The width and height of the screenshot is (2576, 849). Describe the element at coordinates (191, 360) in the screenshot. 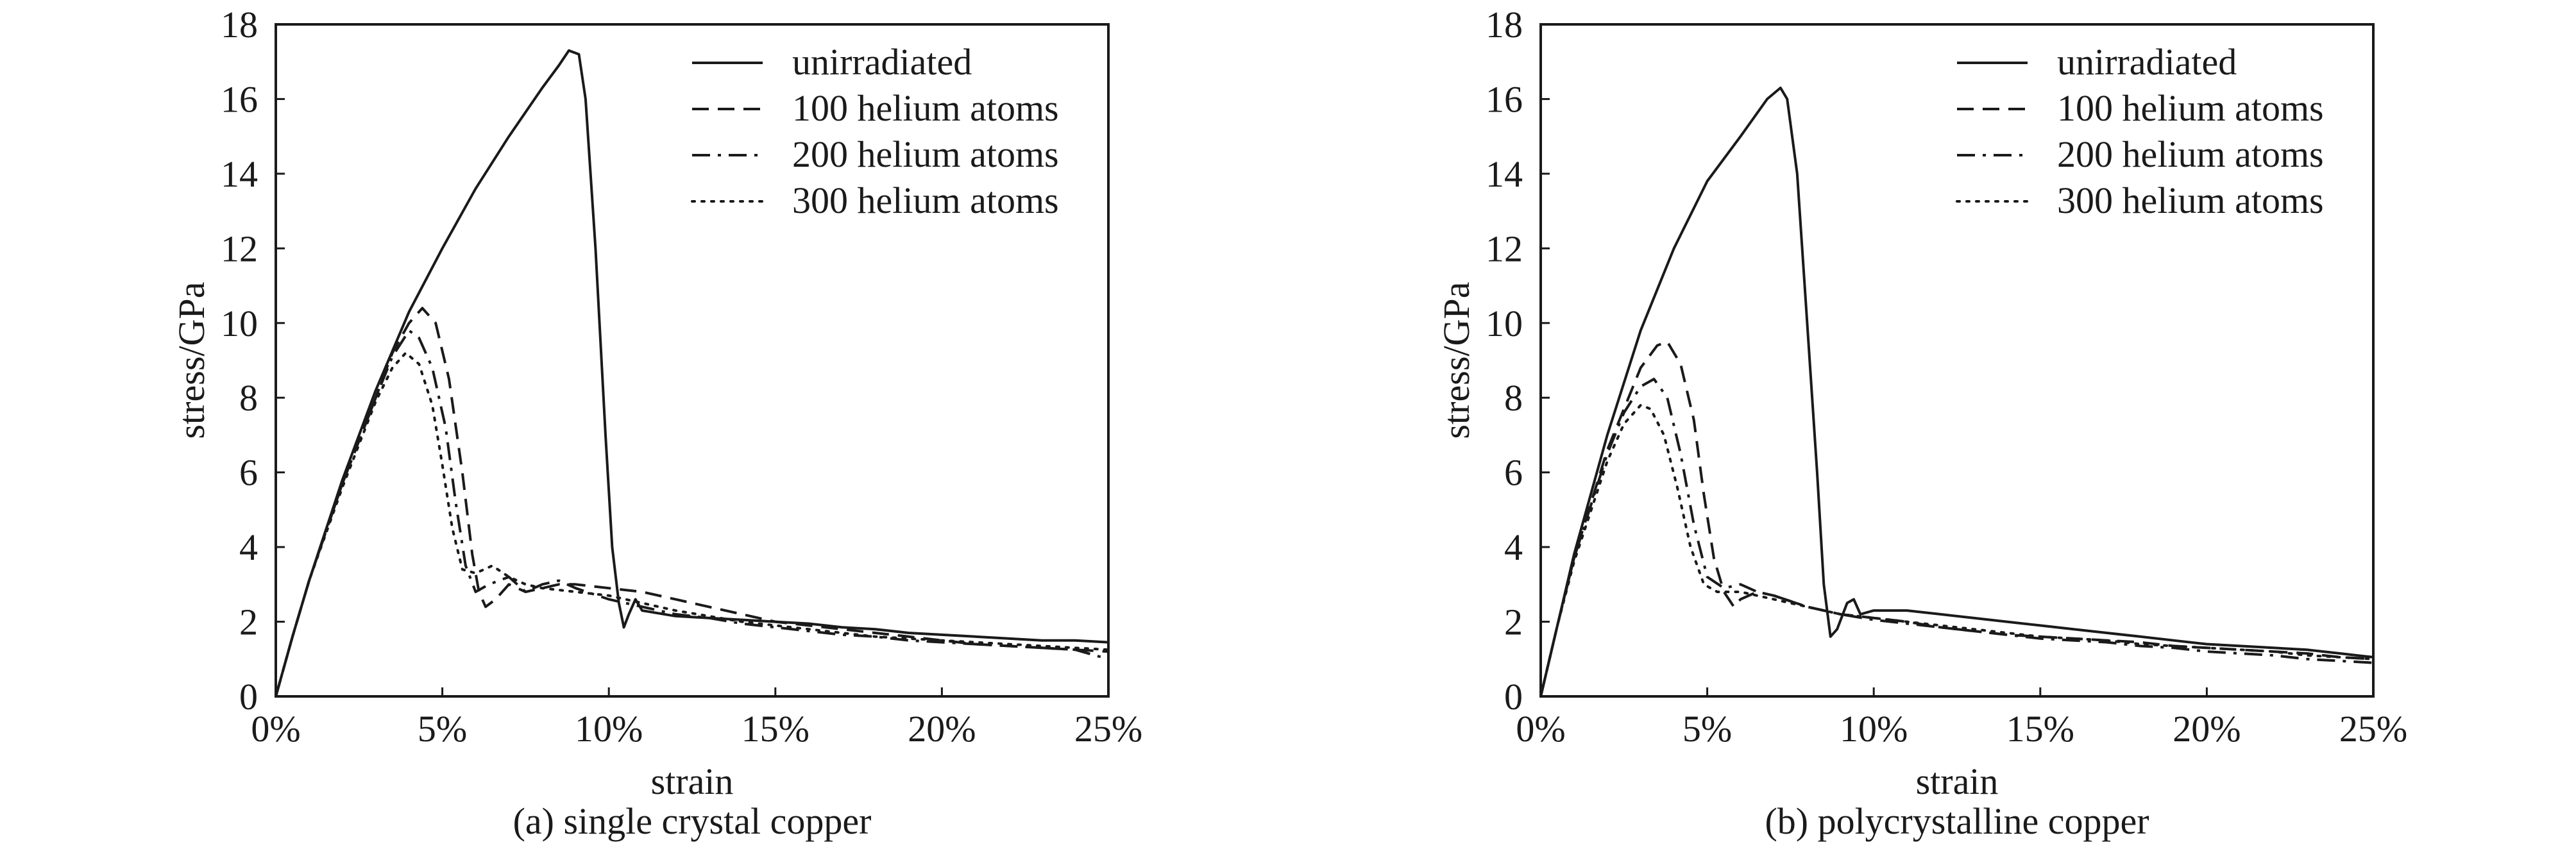

I see `y-axis-title-a: stress/GPa` at that location.